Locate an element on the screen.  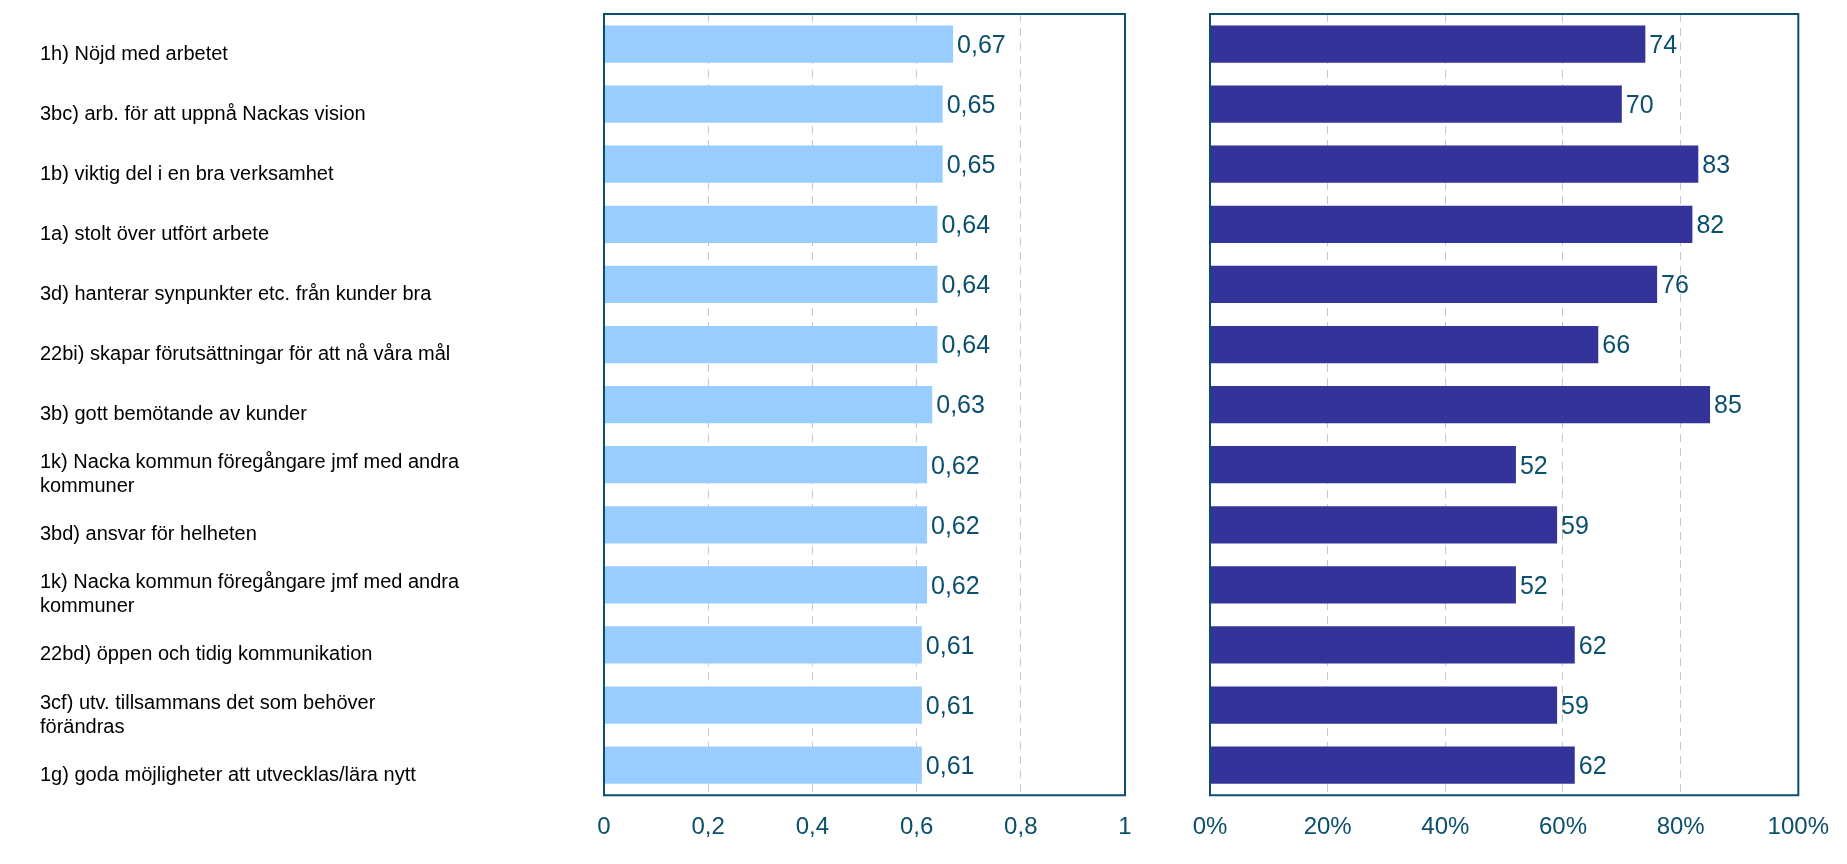
data-label: 76 is located at coordinates (1675, 284).